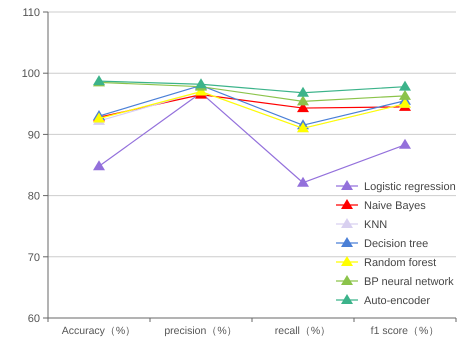 The height and width of the screenshot is (348, 474). Describe the element at coordinates (400, 263) in the screenshot. I see `legend-label: Random forest` at that location.